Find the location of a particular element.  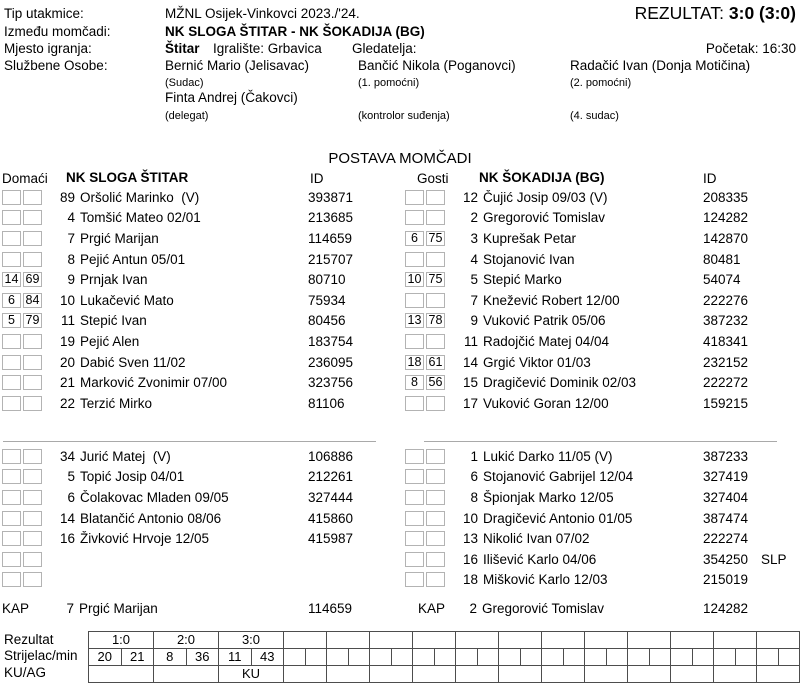

substitute-row: 16 Ilišević Karlo 04/06 354250 SLP is located at coordinates (597, 559).